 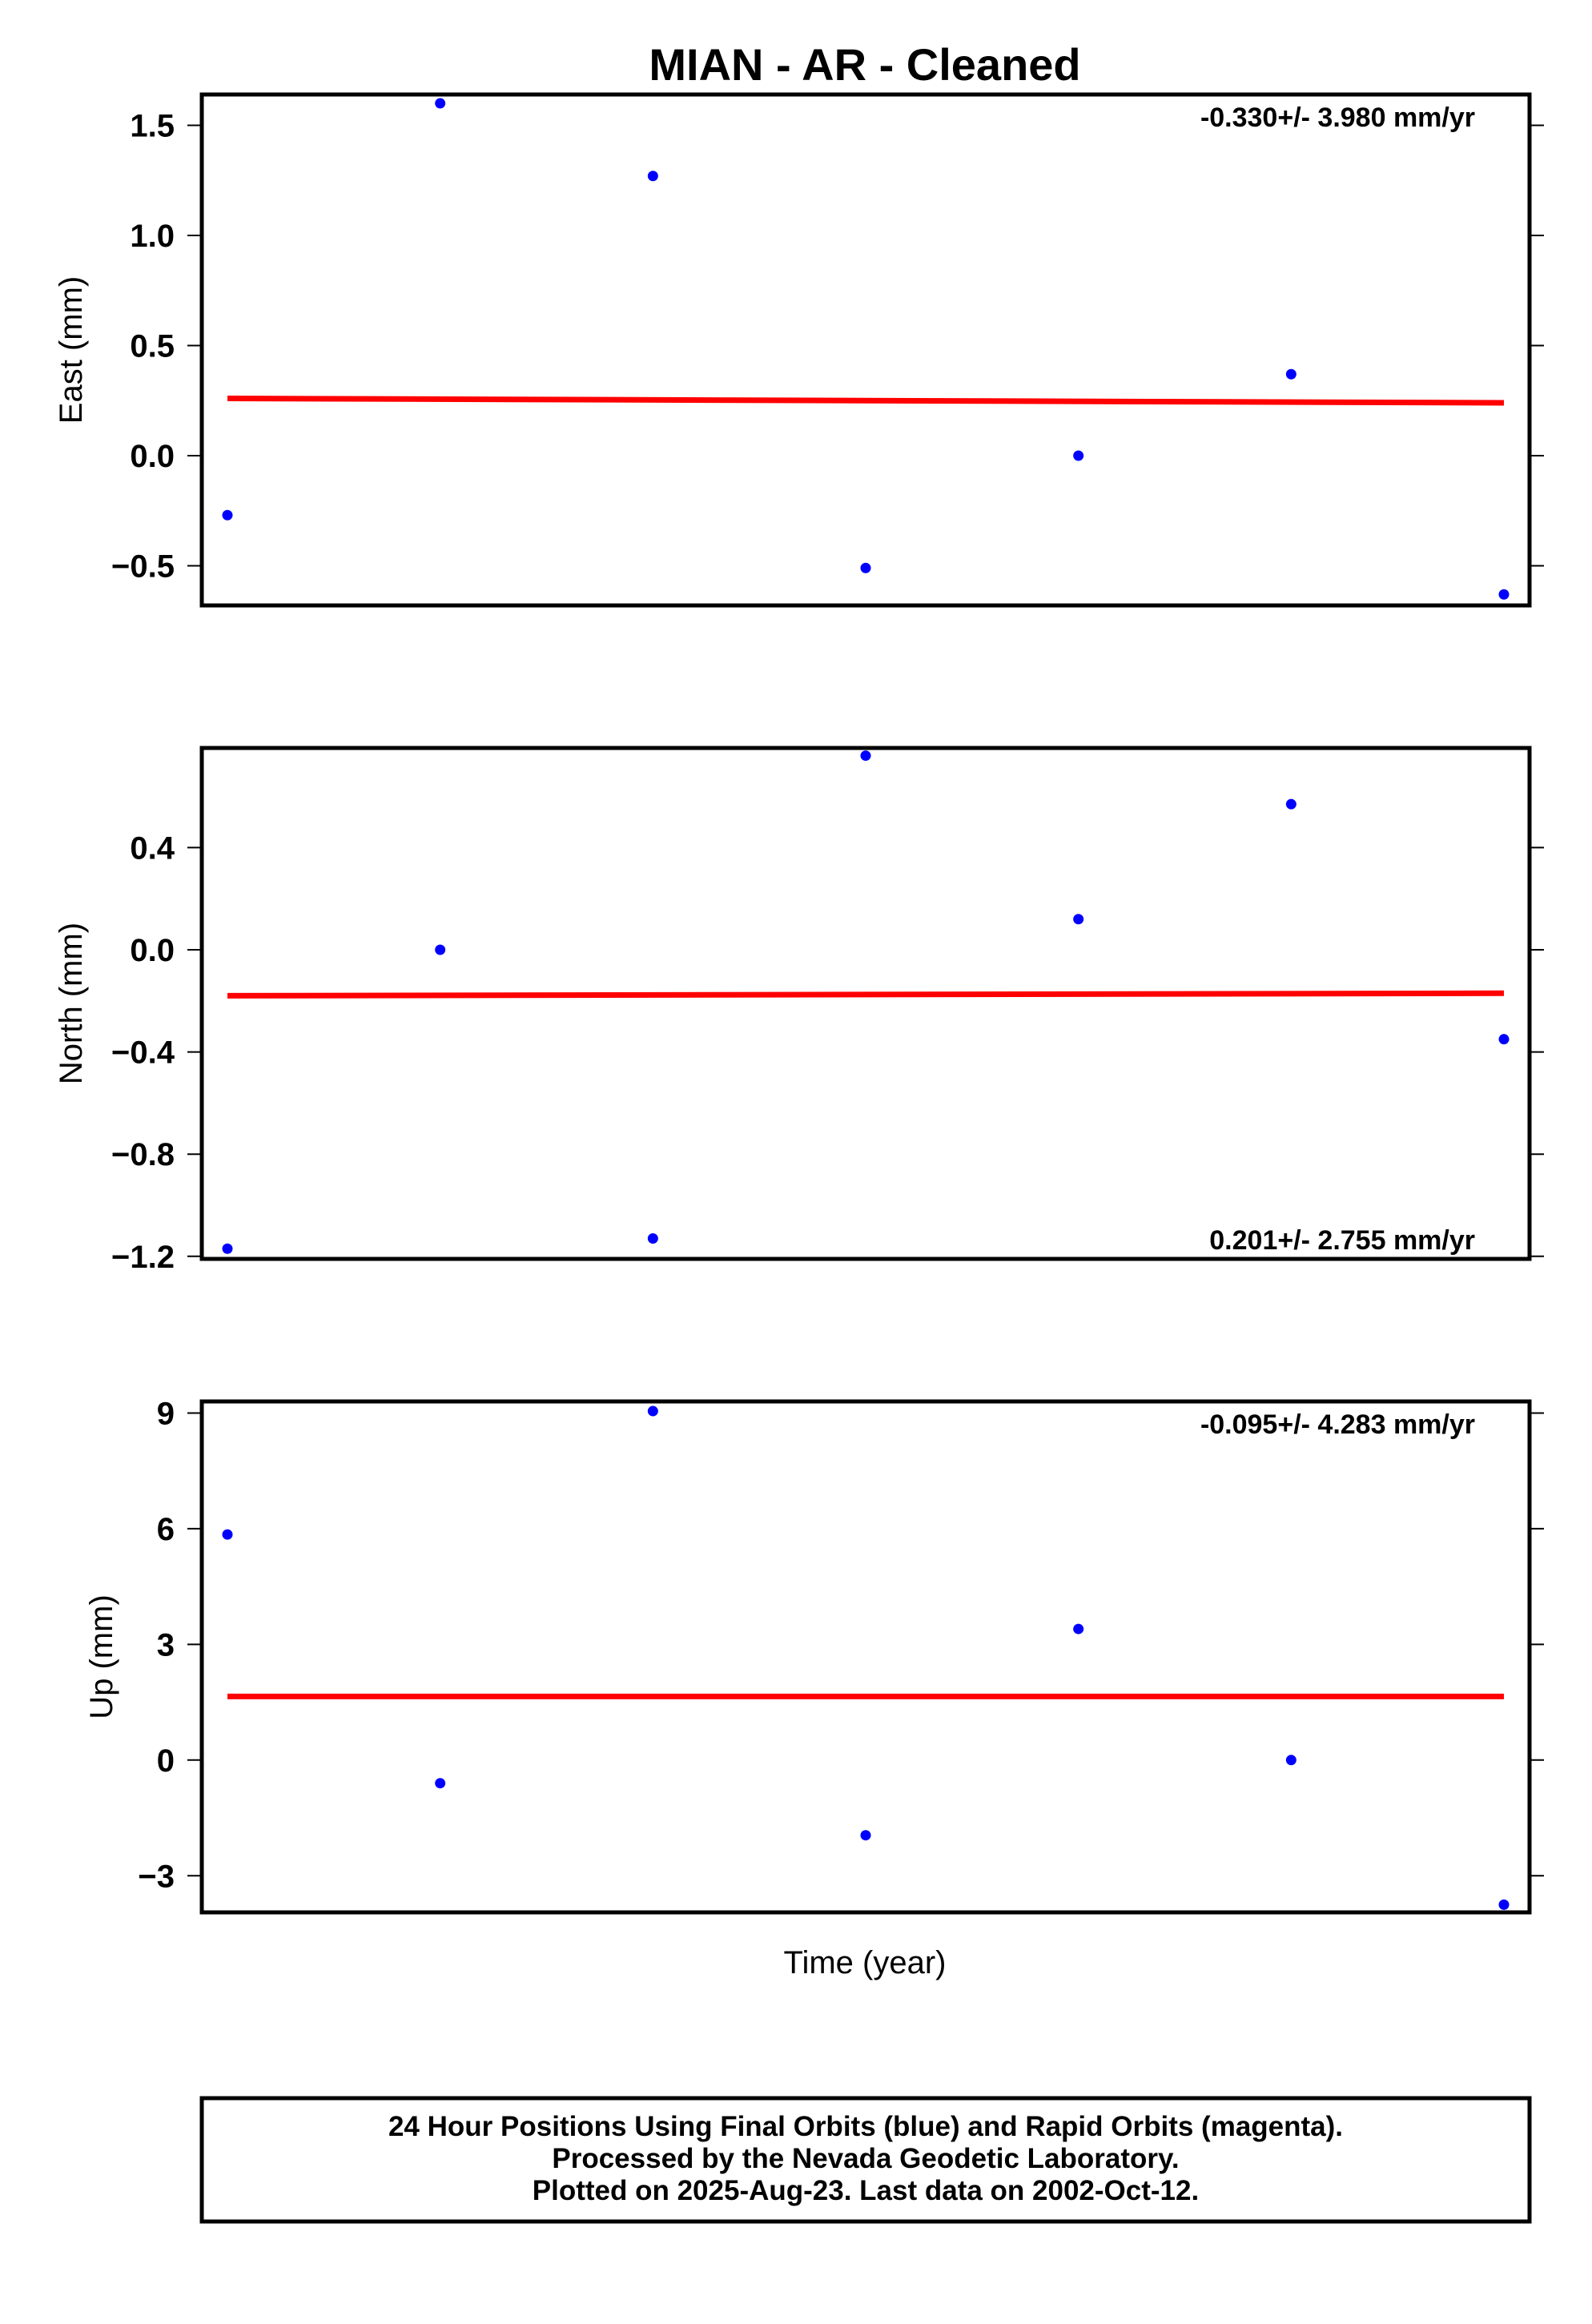 What do you see at coordinates (1337, 1424) in the screenshot?
I see `velocity-rate-label: -0.095+/- 4.283 mm/yr` at bounding box center [1337, 1424].